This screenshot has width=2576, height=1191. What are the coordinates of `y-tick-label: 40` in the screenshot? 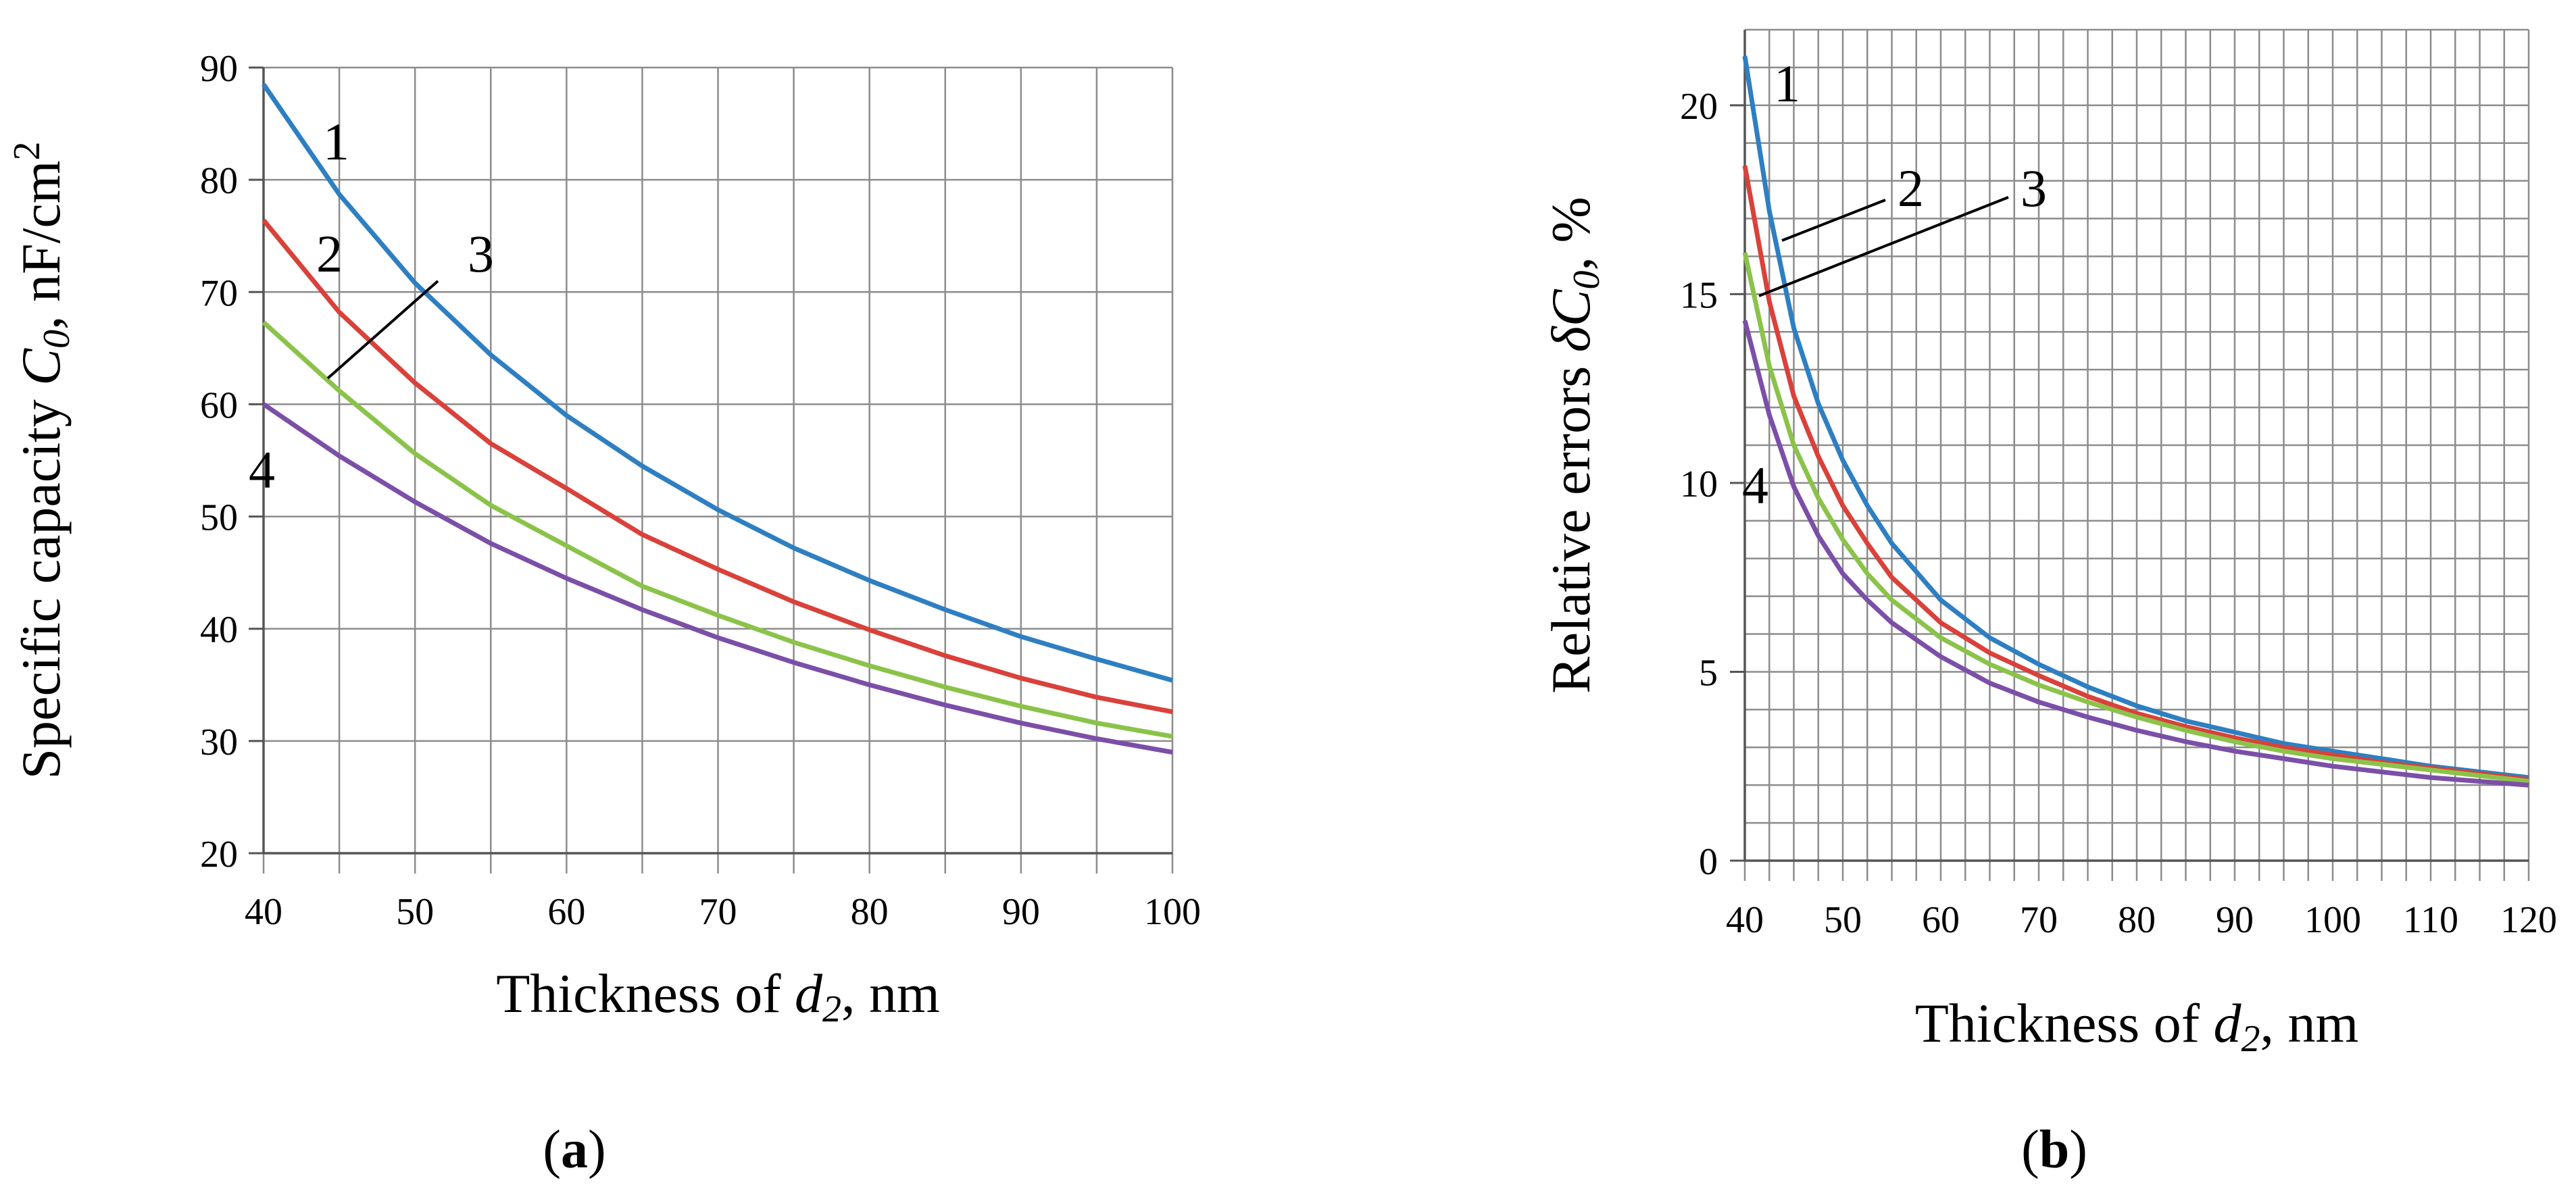 It's located at (219, 630).